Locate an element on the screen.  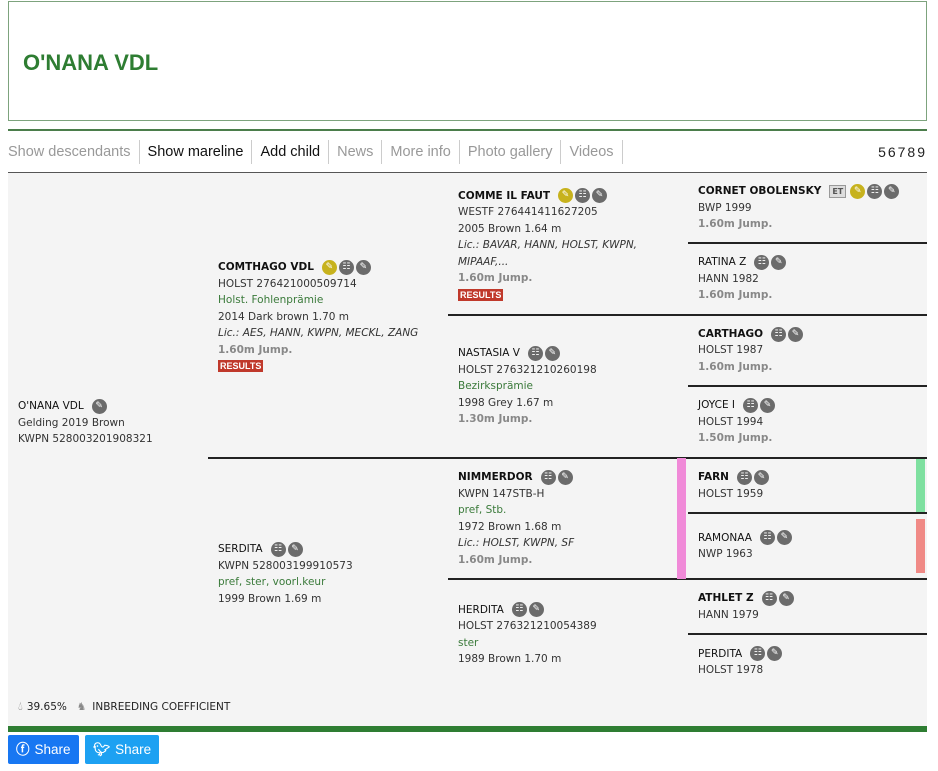
inbreeding-value: 39.65% is located at coordinates (46, 706).